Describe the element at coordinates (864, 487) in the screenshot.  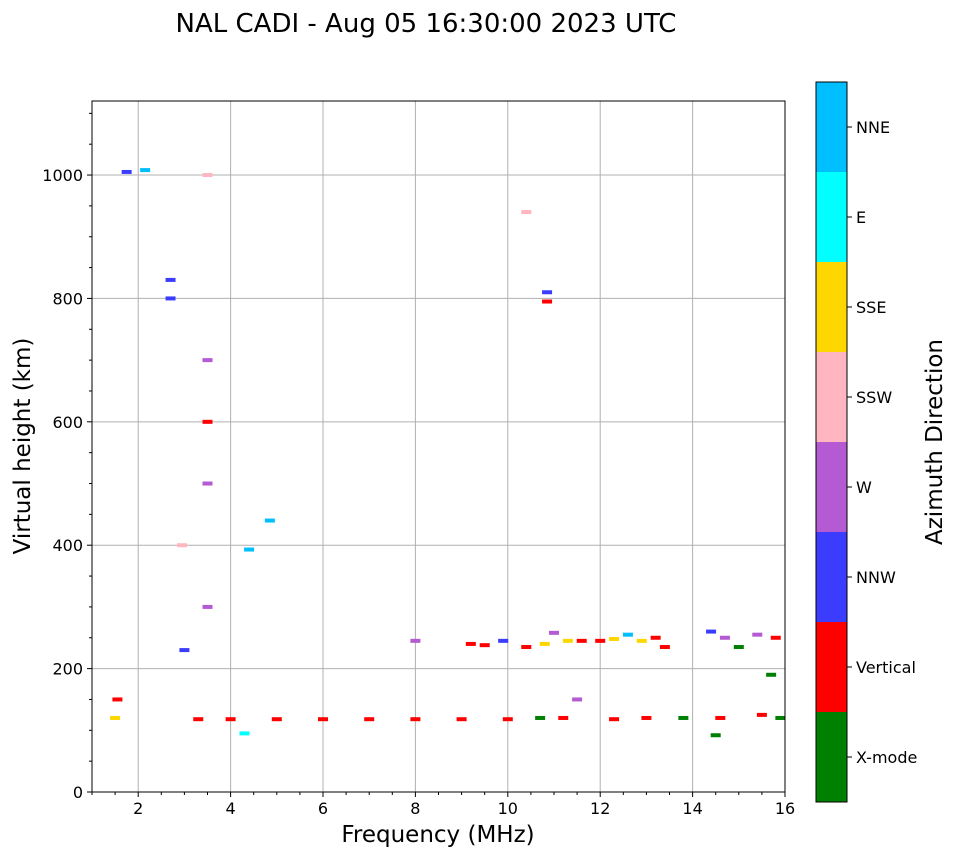
I see `colorbar-tick-label: W` at that location.